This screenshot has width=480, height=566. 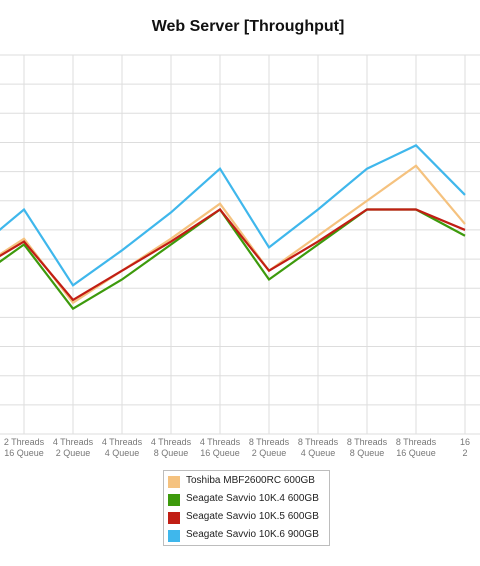 What do you see at coordinates (465, 447) in the screenshot?
I see `x-tick-label: 16 2` at bounding box center [465, 447].